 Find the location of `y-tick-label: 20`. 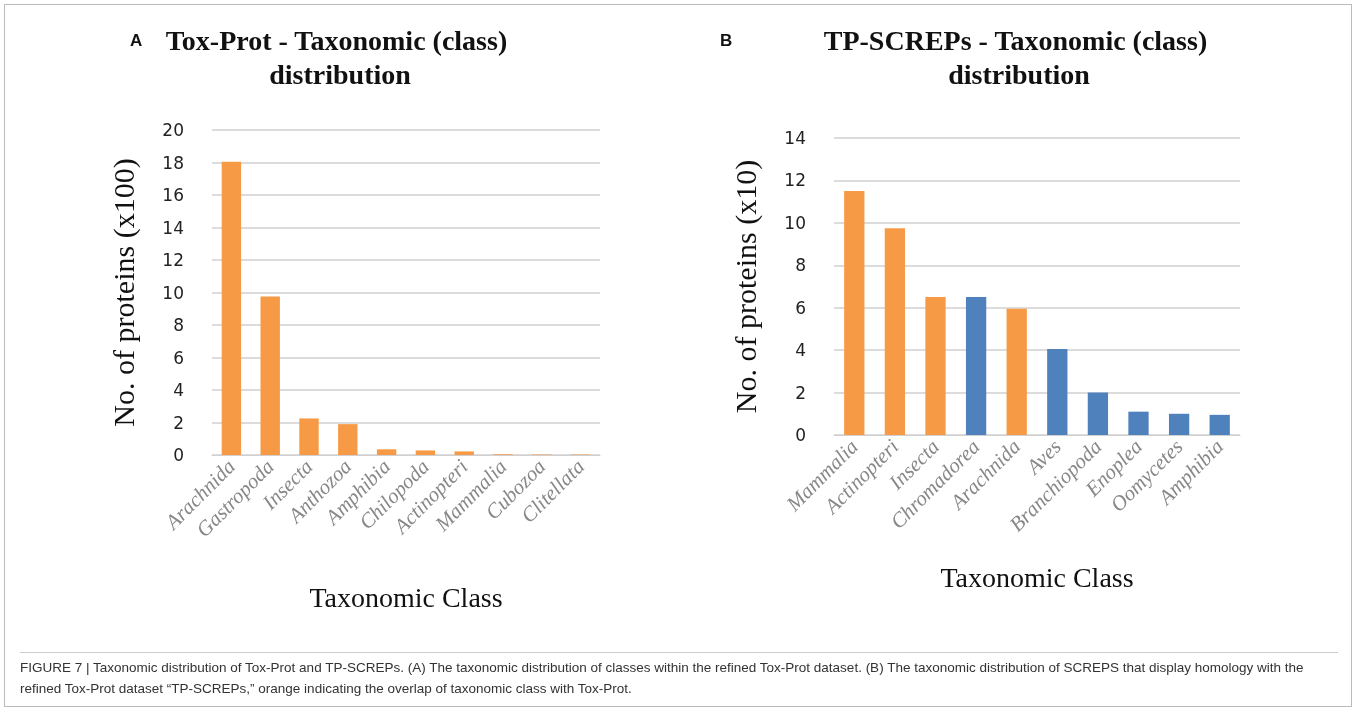

y-tick-label: 20 is located at coordinates (173, 130).